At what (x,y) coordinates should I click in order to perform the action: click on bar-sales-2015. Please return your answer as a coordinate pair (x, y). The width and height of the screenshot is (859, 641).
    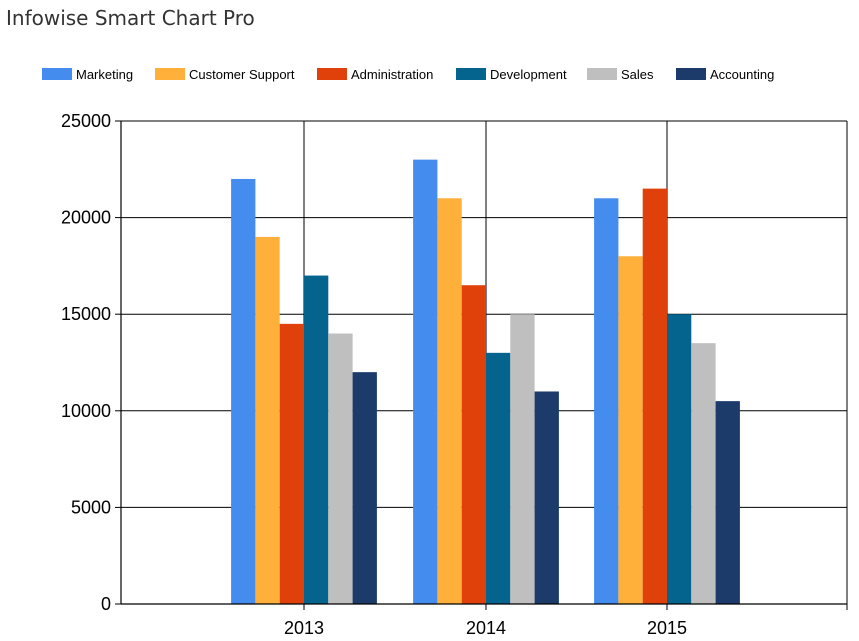
    Looking at the image, I should click on (703, 473).